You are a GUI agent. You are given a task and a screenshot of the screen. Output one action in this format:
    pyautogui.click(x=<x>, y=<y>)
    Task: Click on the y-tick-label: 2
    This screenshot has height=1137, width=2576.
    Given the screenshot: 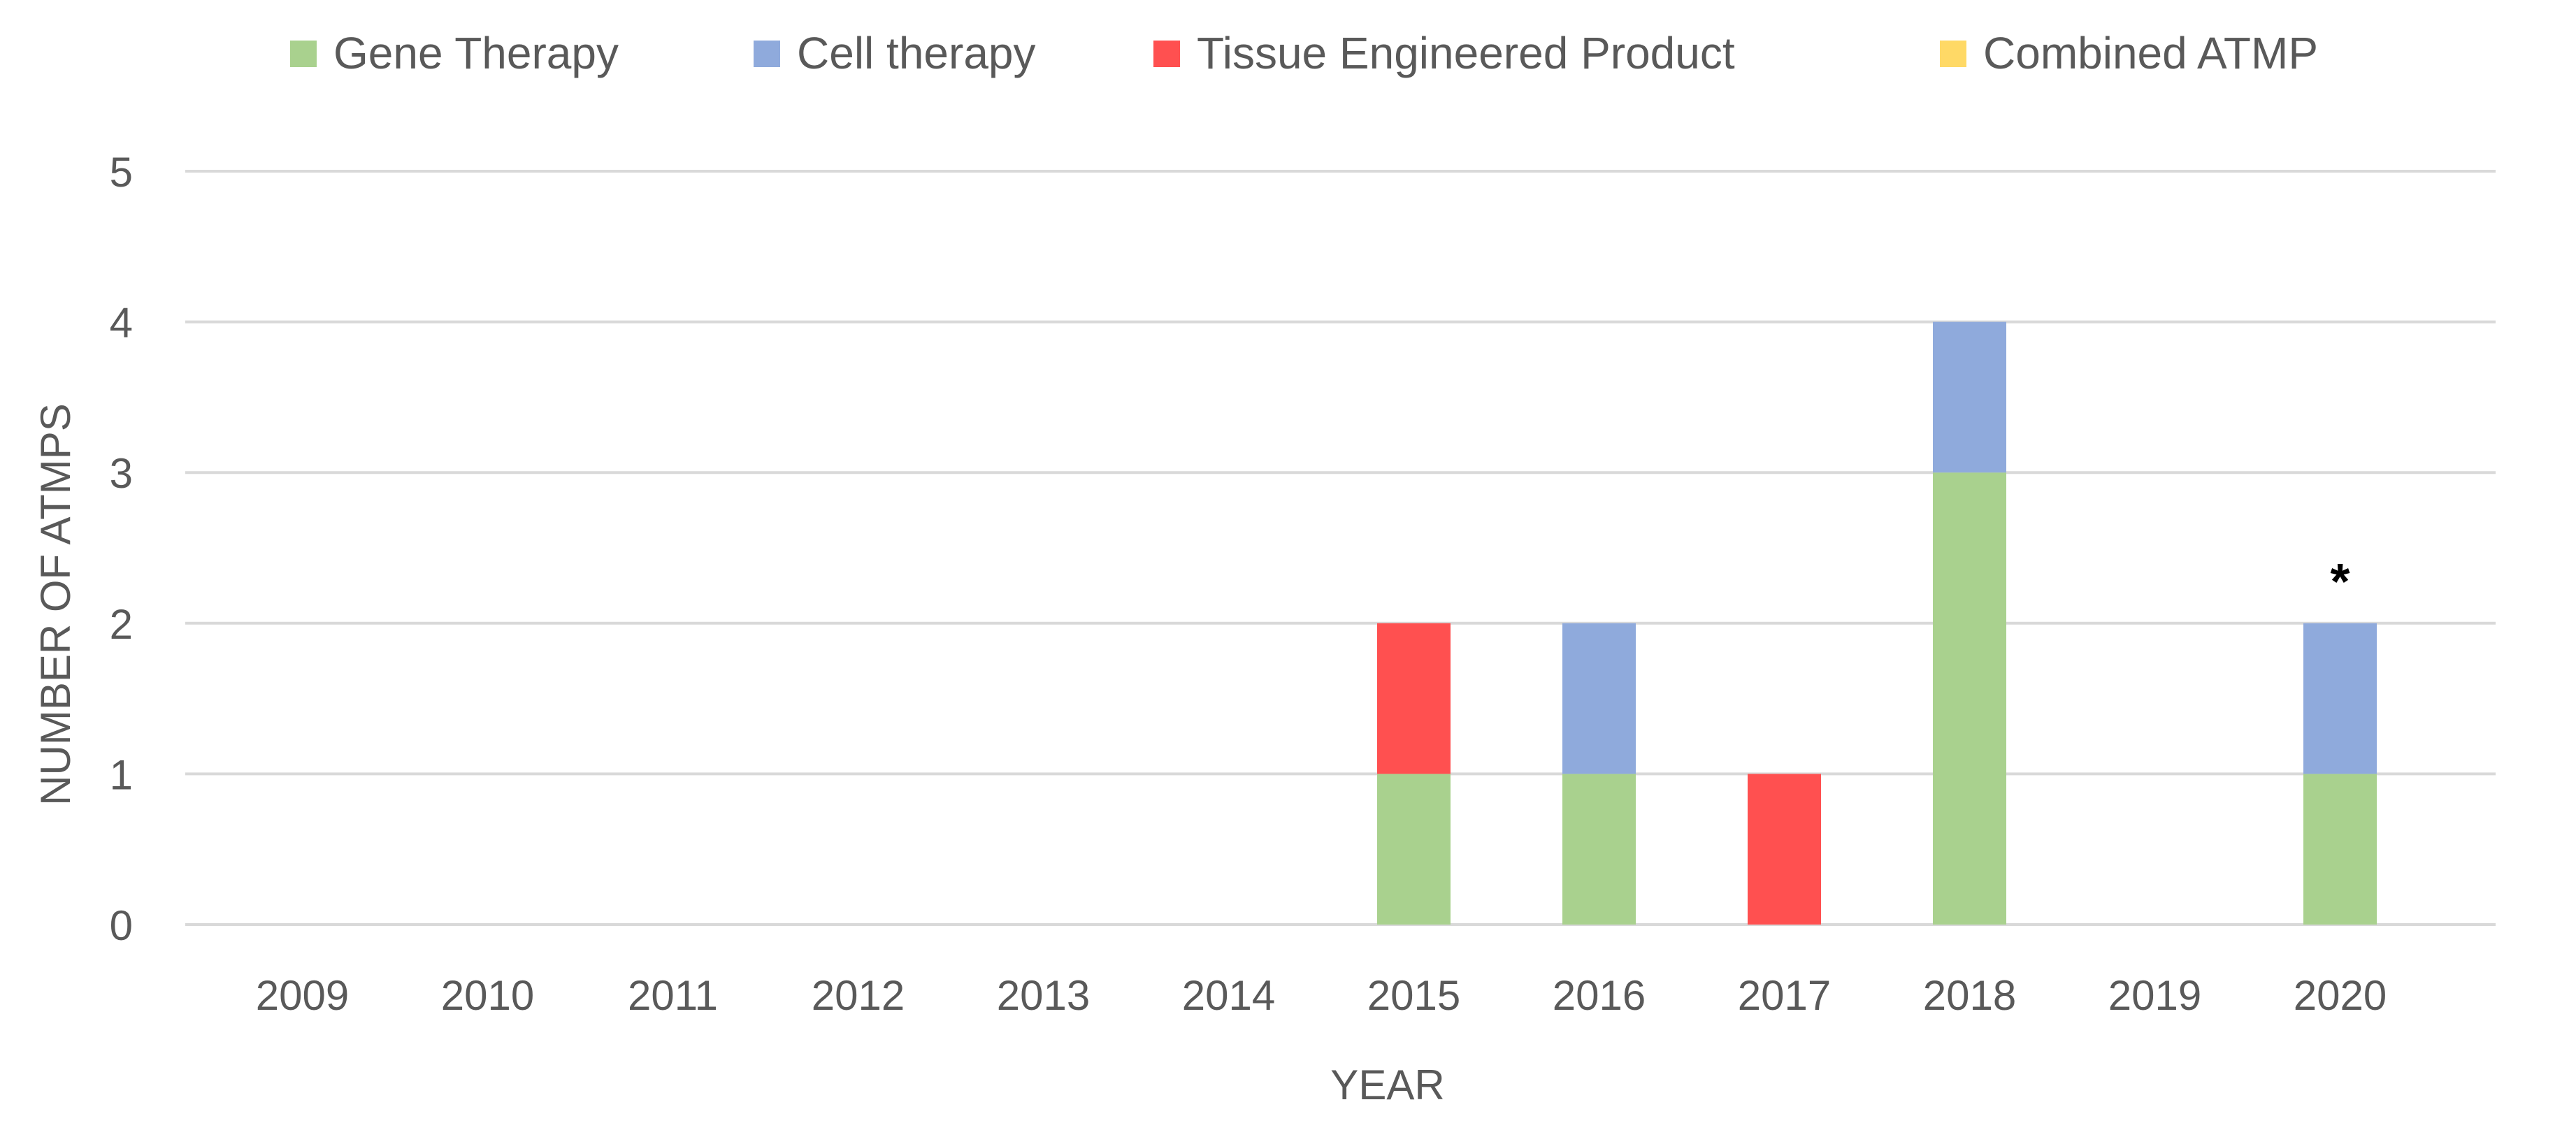 What is the action you would take?
    pyautogui.click(x=121, y=624)
    